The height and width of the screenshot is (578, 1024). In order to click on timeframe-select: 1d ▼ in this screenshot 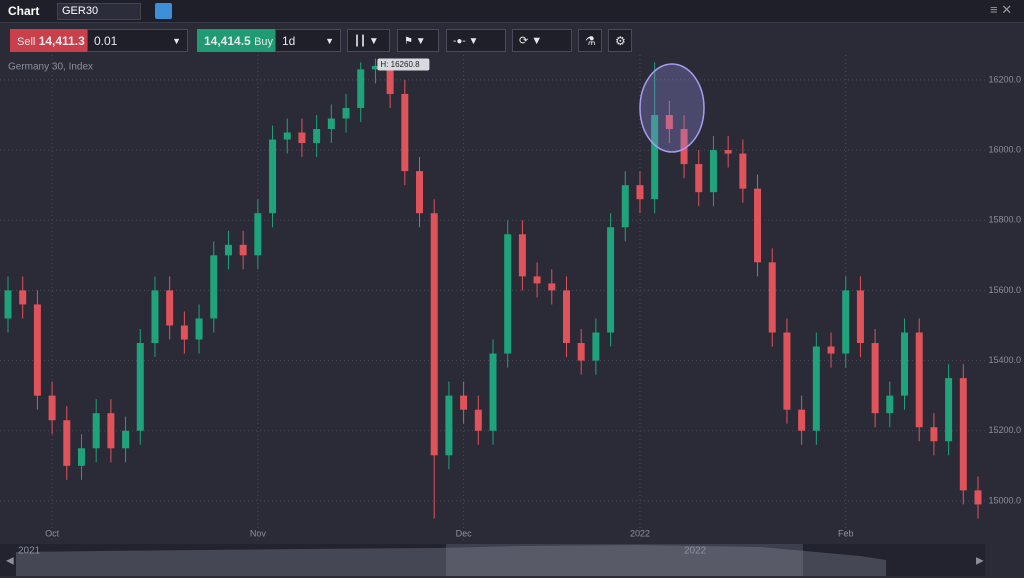, I will do `click(308, 40)`.